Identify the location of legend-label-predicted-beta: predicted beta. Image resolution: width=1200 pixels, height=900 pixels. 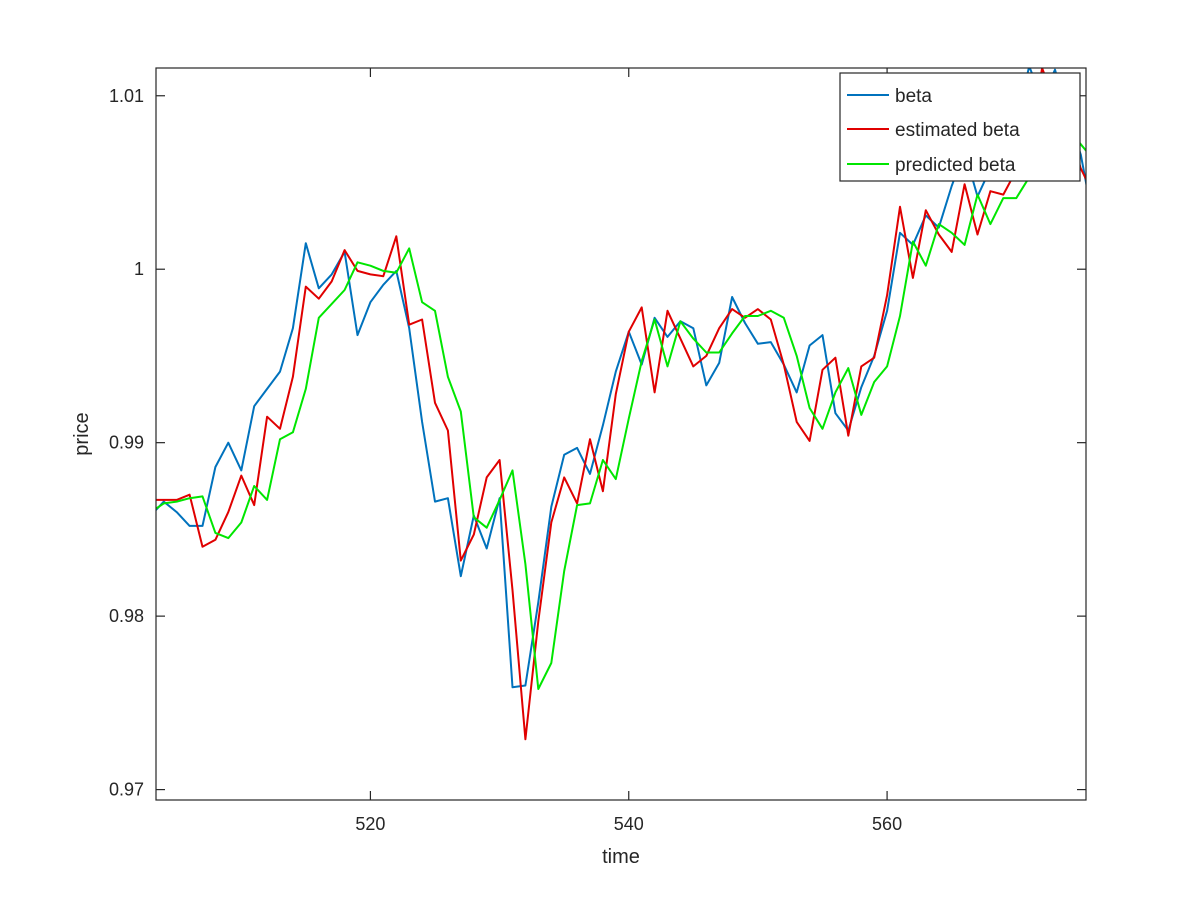
(955, 165).